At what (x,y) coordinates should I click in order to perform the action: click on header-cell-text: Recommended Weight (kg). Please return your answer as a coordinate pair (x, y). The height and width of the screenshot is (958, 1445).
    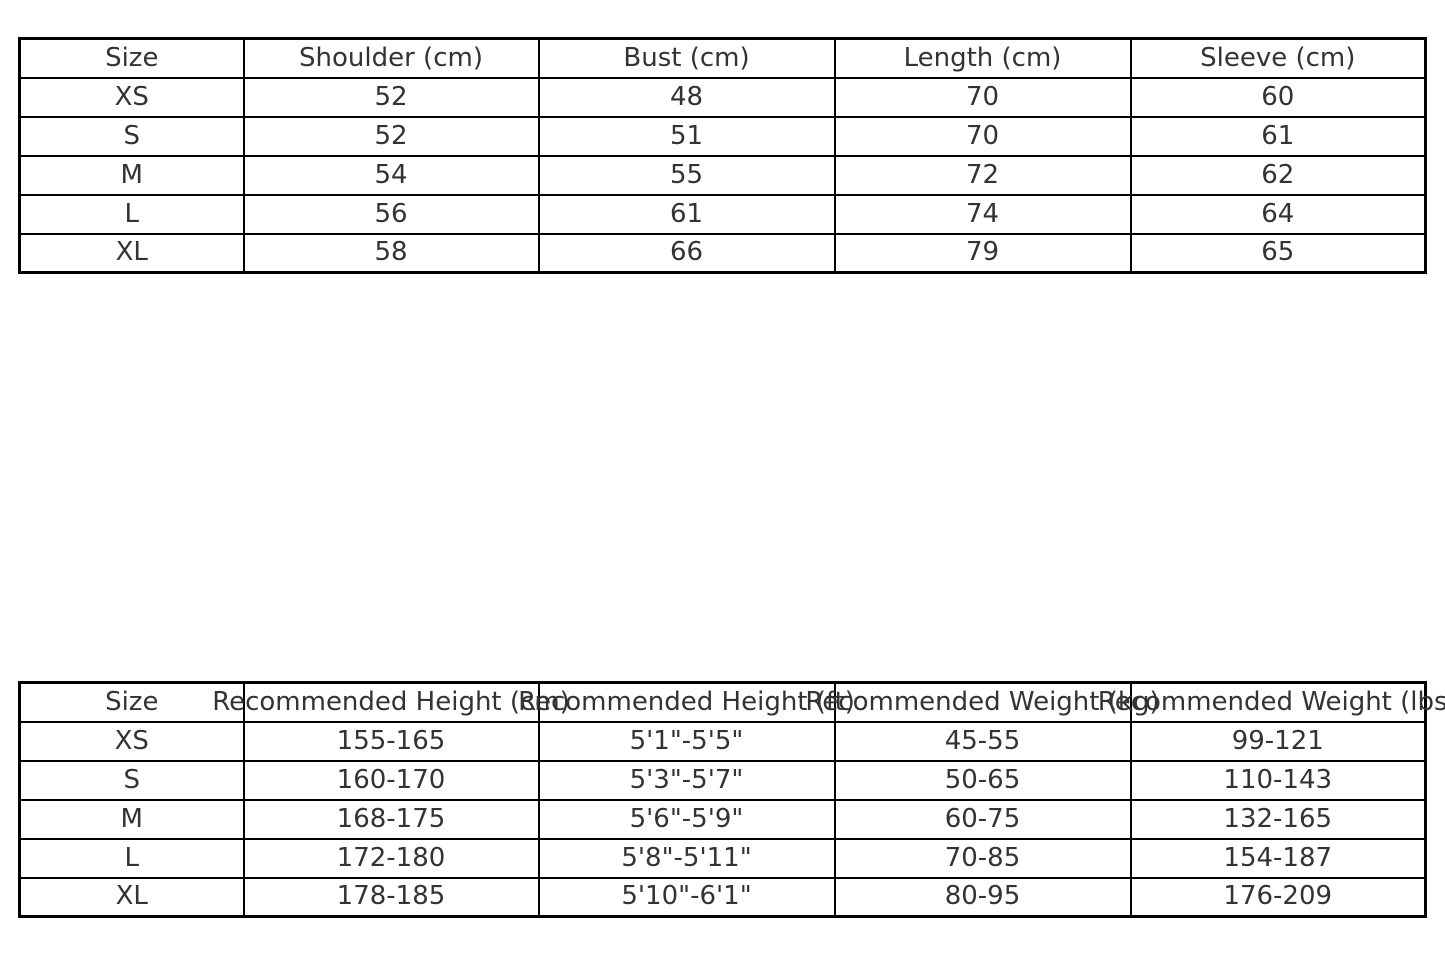
    Looking at the image, I should click on (982, 701).